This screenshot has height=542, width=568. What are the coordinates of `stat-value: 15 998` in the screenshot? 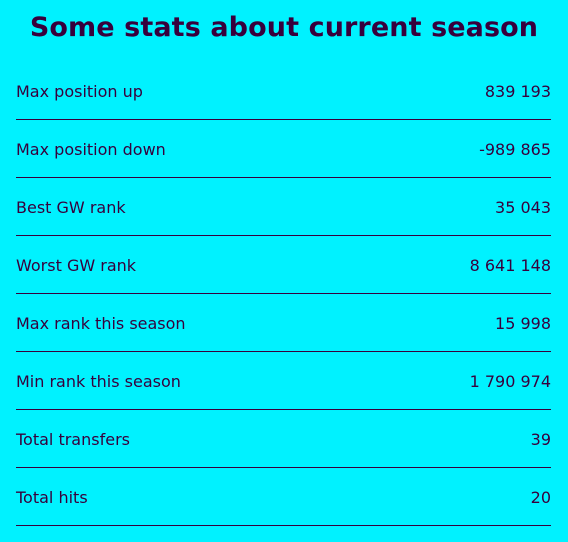 It's located at (523, 323).